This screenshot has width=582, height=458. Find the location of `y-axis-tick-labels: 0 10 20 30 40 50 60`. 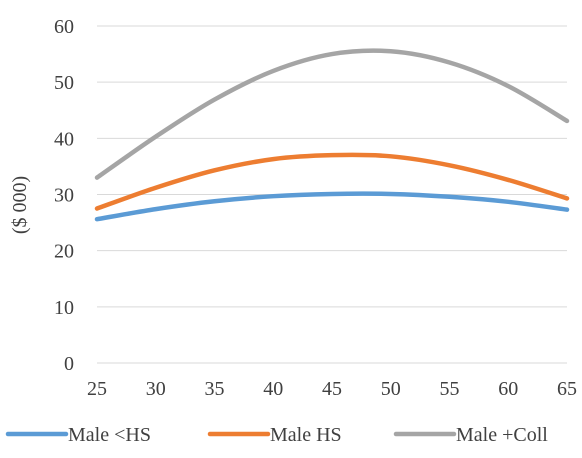

y-axis-tick-labels: 0 10 20 30 40 50 60 is located at coordinates (64, 195).